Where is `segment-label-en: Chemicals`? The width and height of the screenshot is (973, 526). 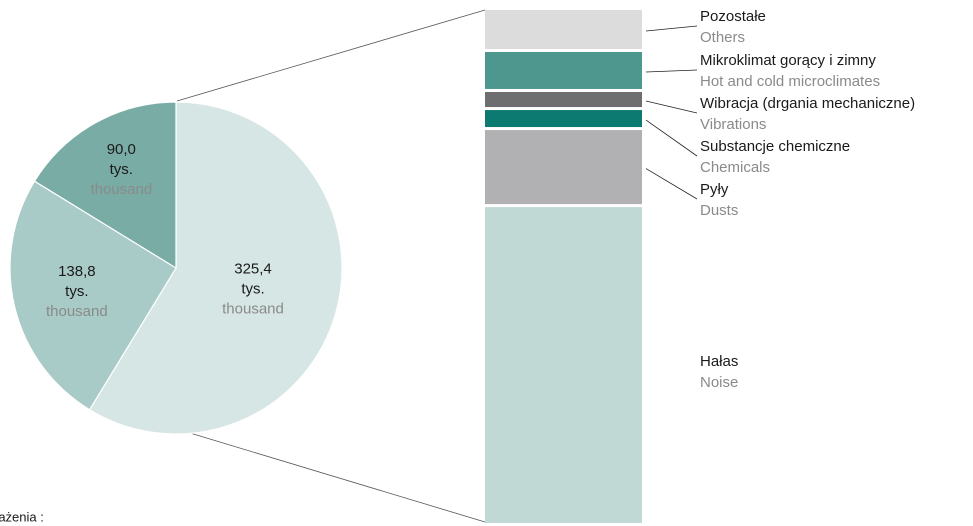
segment-label-en: Chemicals is located at coordinates (735, 167).